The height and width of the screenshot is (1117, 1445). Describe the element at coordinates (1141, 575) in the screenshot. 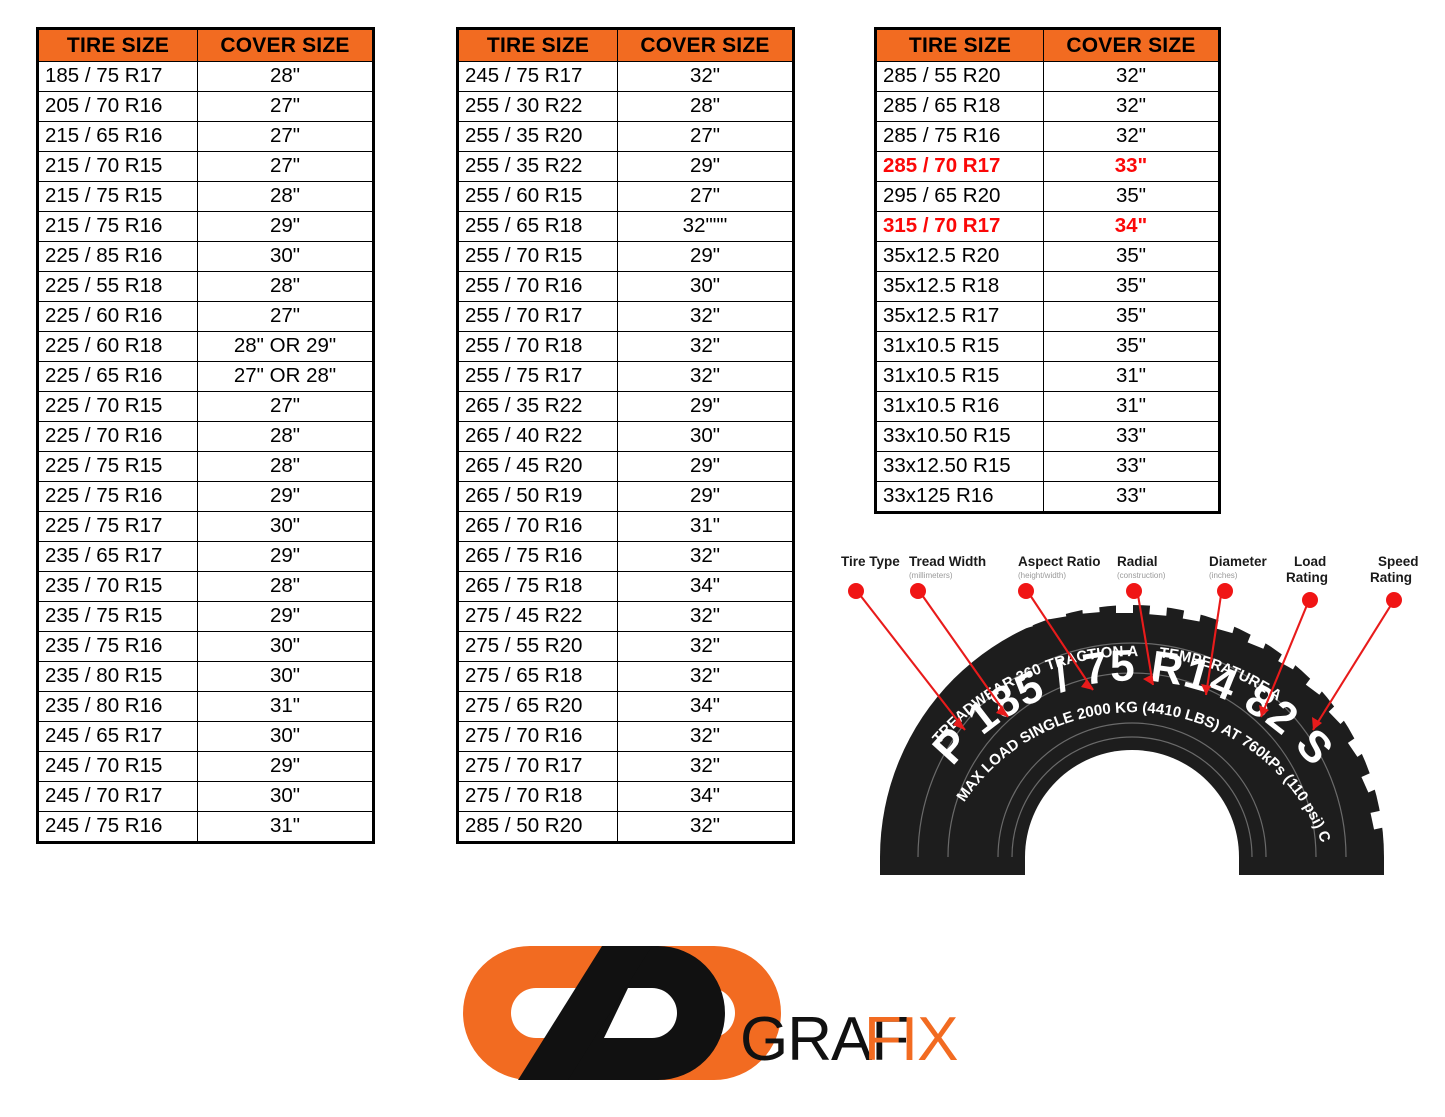

I see `callout-radial-sub: (construction)` at that location.